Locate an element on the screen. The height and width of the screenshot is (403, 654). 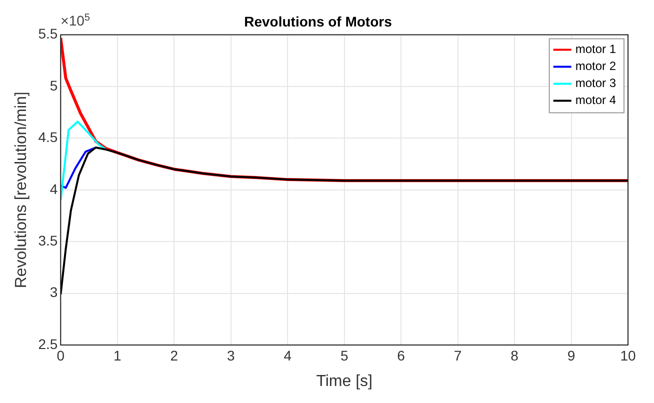
x-tick-label: 6 is located at coordinates (401, 355).